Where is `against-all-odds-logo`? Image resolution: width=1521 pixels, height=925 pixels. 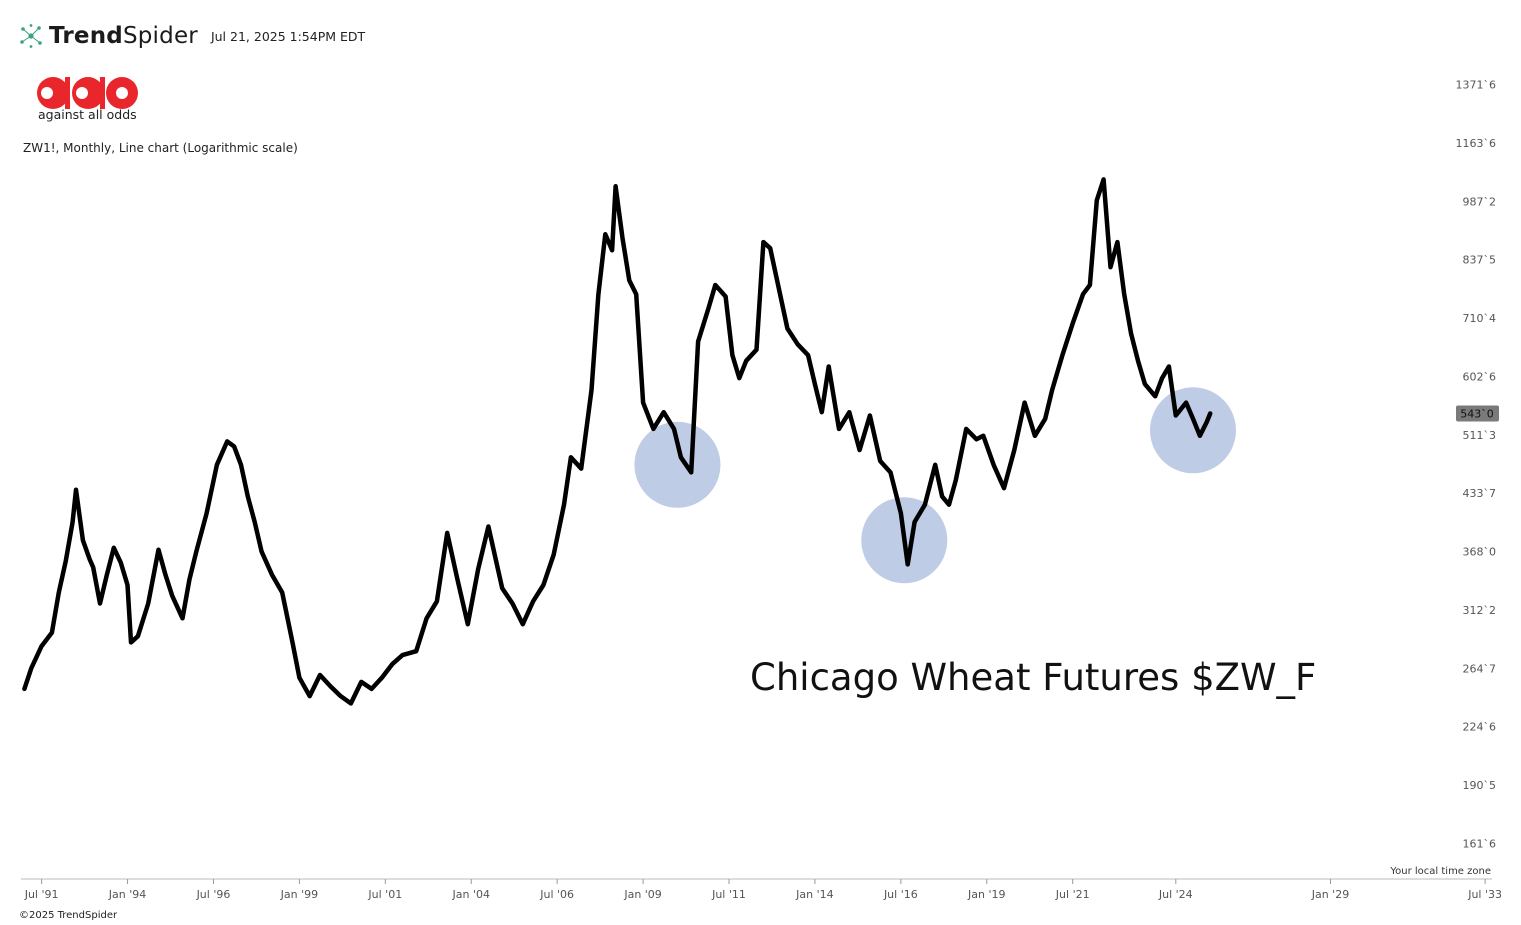 against-all-odds-logo is located at coordinates (87, 93).